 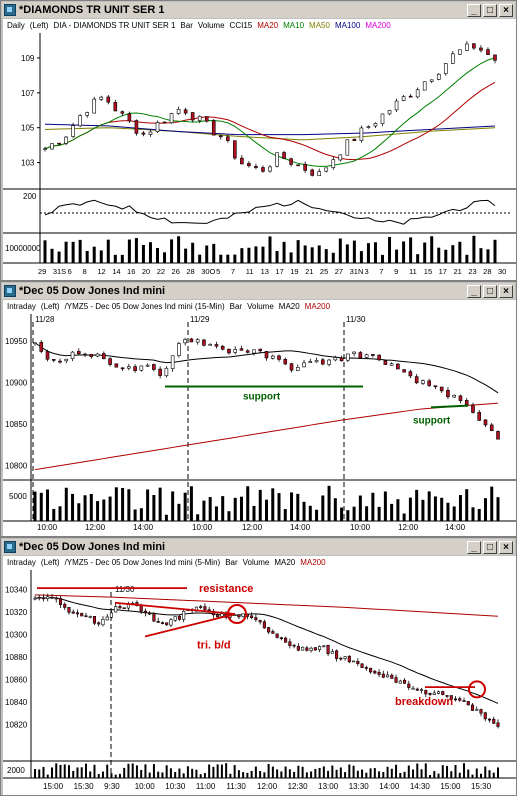 I want to click on x-tick-label: 30O, so click(x=208, y=271).